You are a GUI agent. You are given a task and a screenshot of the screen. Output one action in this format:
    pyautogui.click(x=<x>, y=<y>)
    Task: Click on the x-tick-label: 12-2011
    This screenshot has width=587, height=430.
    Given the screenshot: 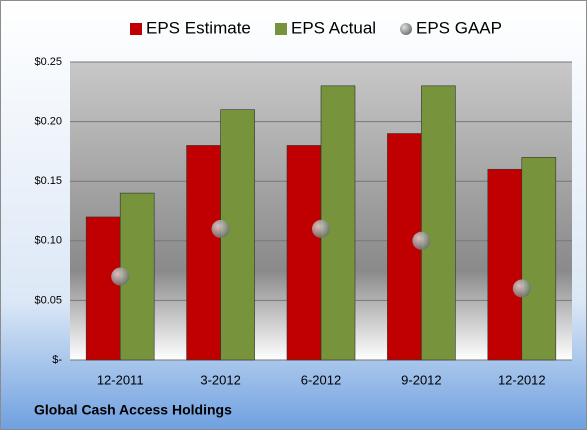 What is the action you would take?
    pyautogui.click(x=120, y=379)
    